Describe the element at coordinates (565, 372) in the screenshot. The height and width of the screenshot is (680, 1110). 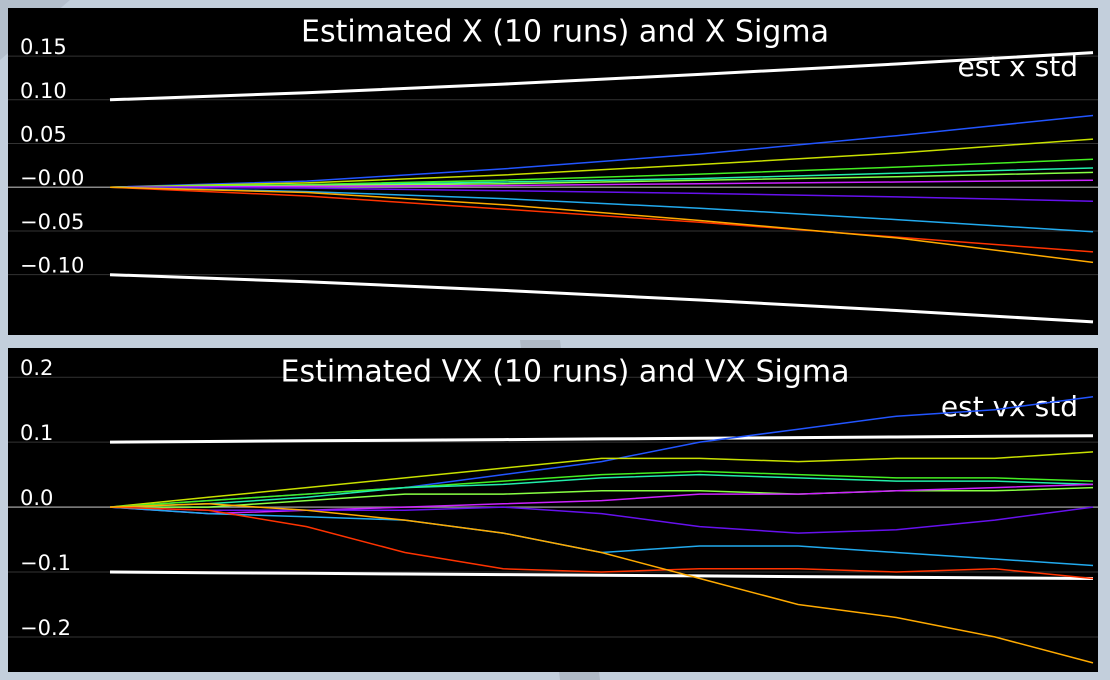
I see `chart-title: Estimated VX (10 runs) and VX Sigma` at that location.